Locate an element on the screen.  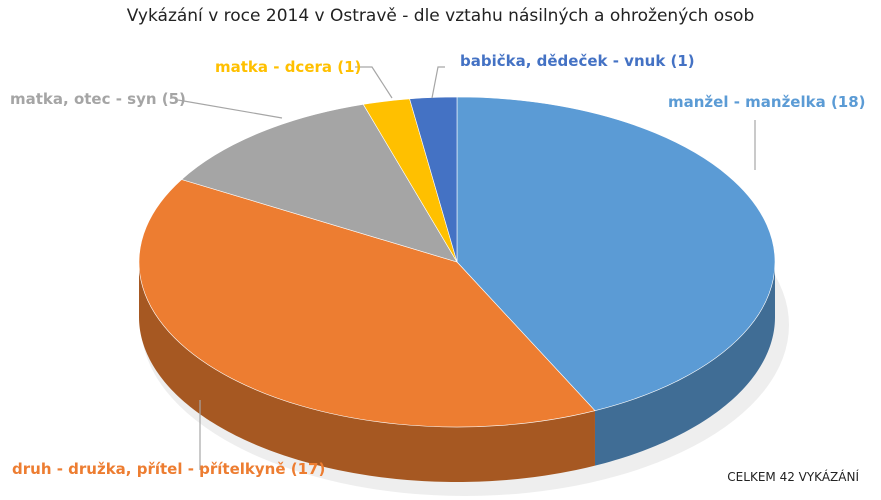
data-label-babicka: babička, dědeček - vnuk (1) is located at coordinates (577, 61).